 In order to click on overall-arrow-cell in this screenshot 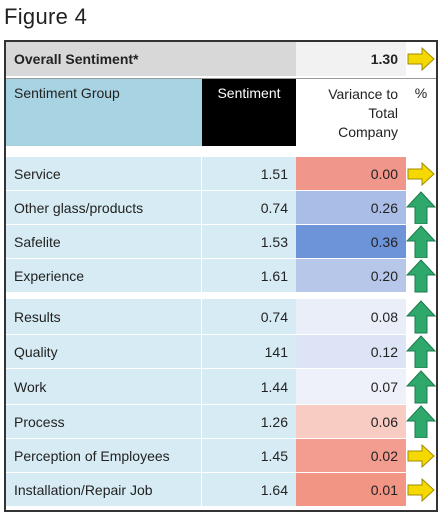, I will do `click(421, 59)`.